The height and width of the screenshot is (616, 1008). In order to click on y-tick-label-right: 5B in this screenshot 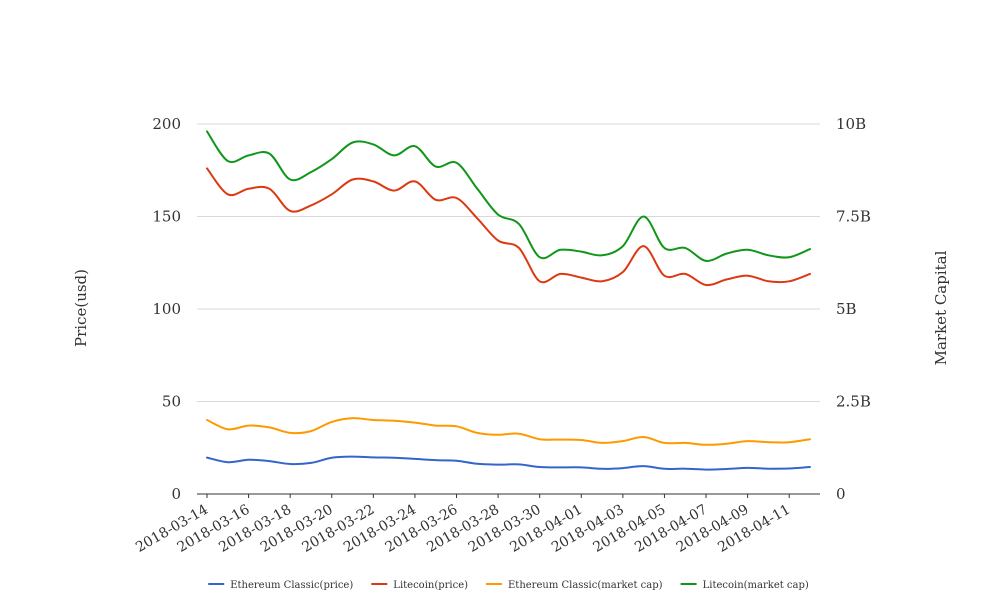, I will do `click(846, 309)`.